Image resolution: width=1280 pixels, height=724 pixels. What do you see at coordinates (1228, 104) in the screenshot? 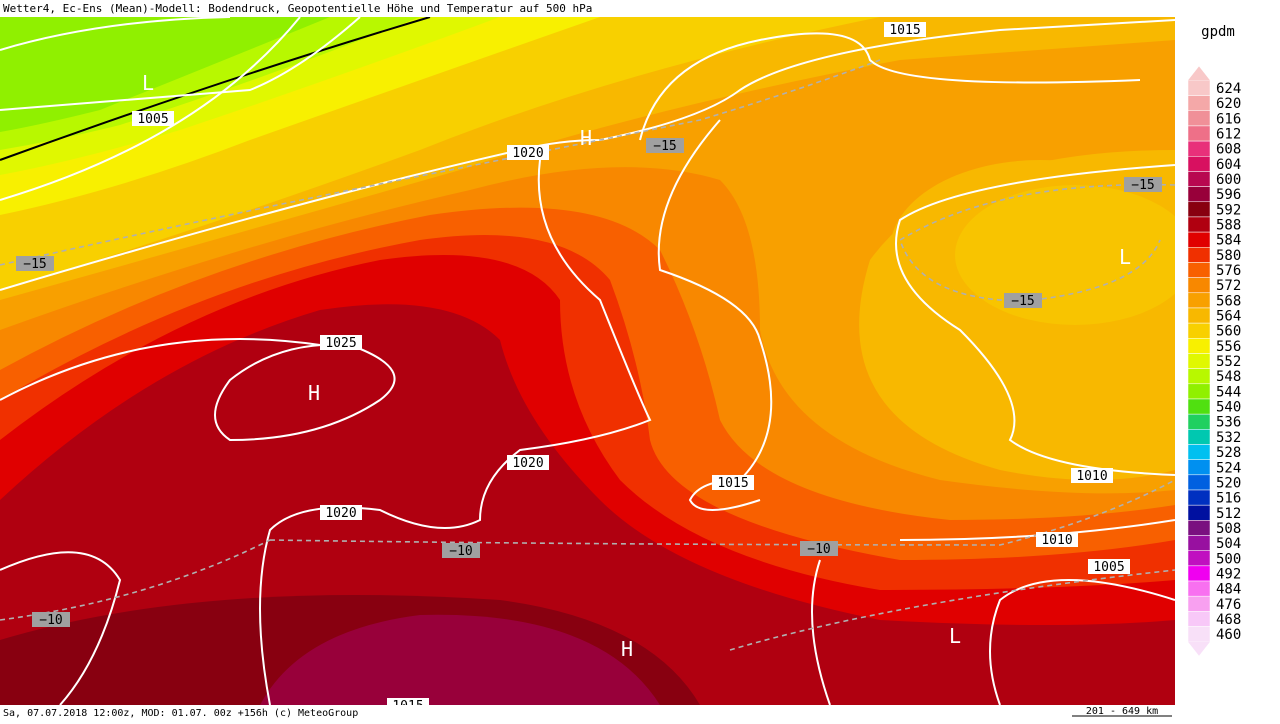
I see `legend-label: 620` at bounding box center [1228, 104].